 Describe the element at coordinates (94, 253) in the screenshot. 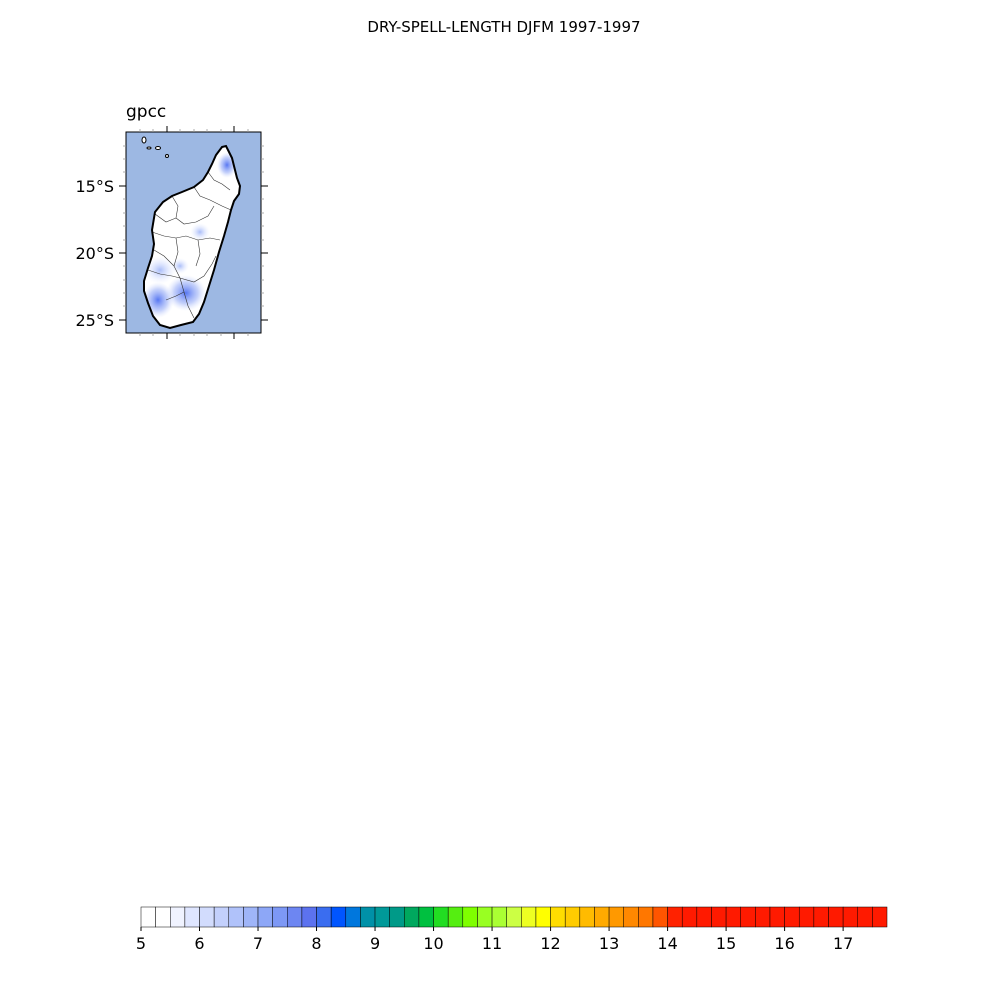

I see `y-tick-label-20s: 20°S` at that location.